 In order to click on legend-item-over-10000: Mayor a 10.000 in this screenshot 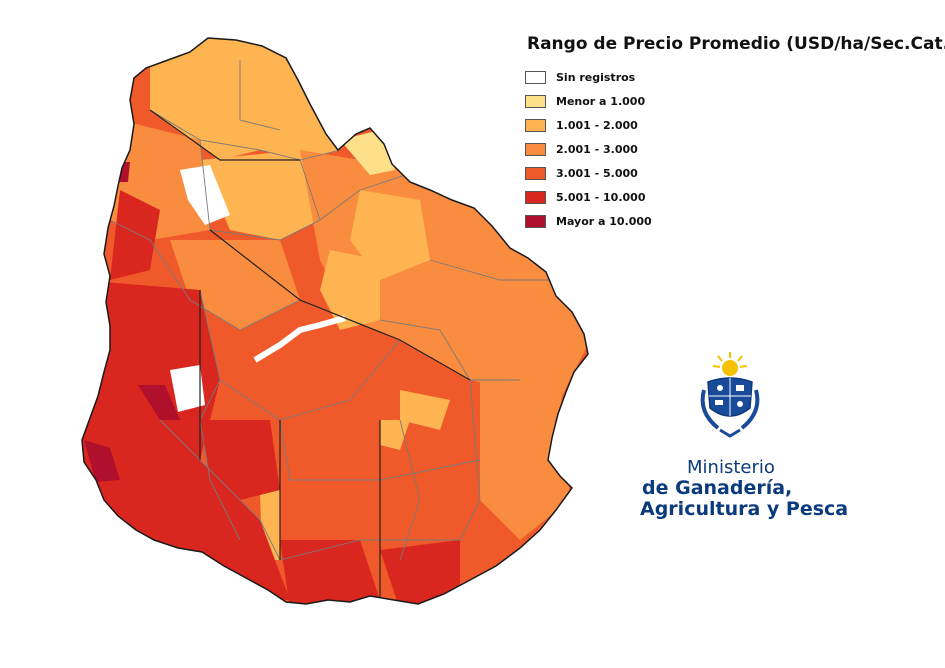, I will do `click(588, 221)`.